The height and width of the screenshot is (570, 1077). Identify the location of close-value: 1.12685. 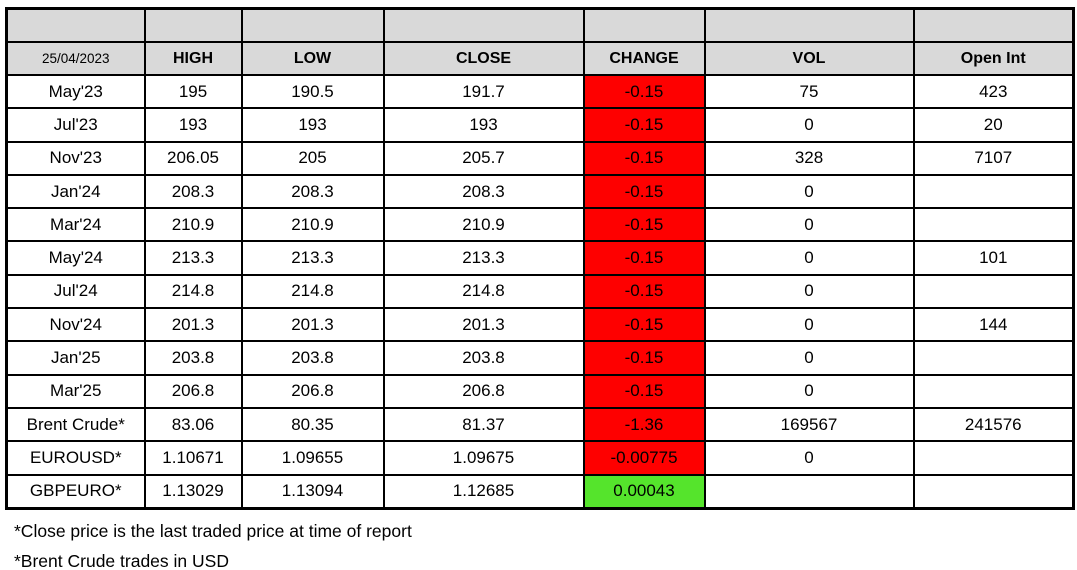
(483, 491).